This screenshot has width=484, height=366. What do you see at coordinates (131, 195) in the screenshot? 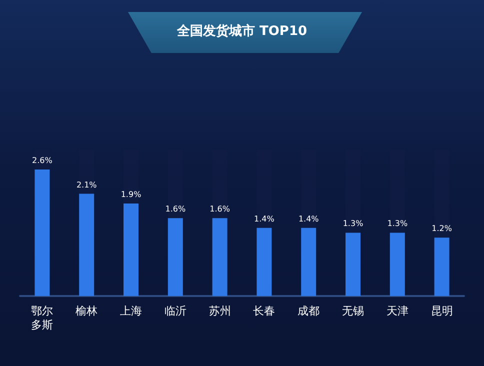
I see `data-label: 1.9%` at bounding box center [131, 195].